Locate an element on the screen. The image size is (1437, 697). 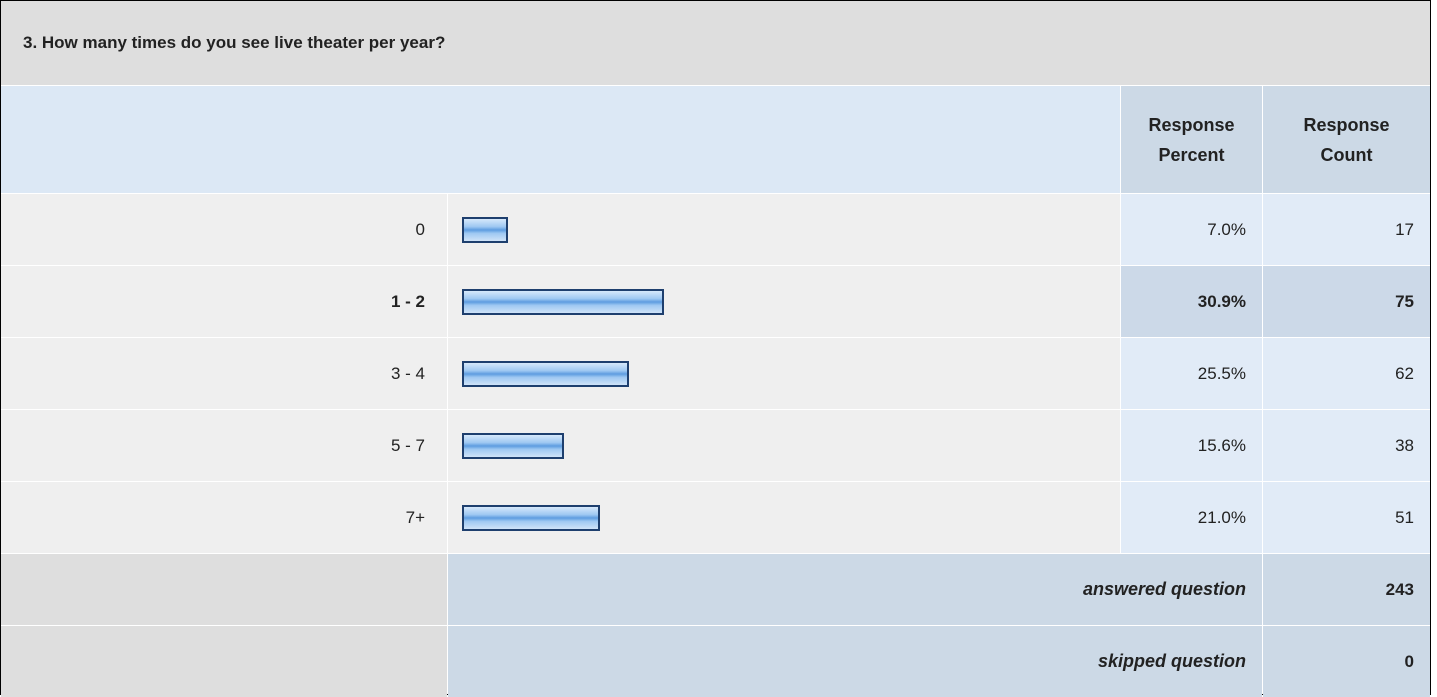
count: 62 is located at coordinates (1346, 373).